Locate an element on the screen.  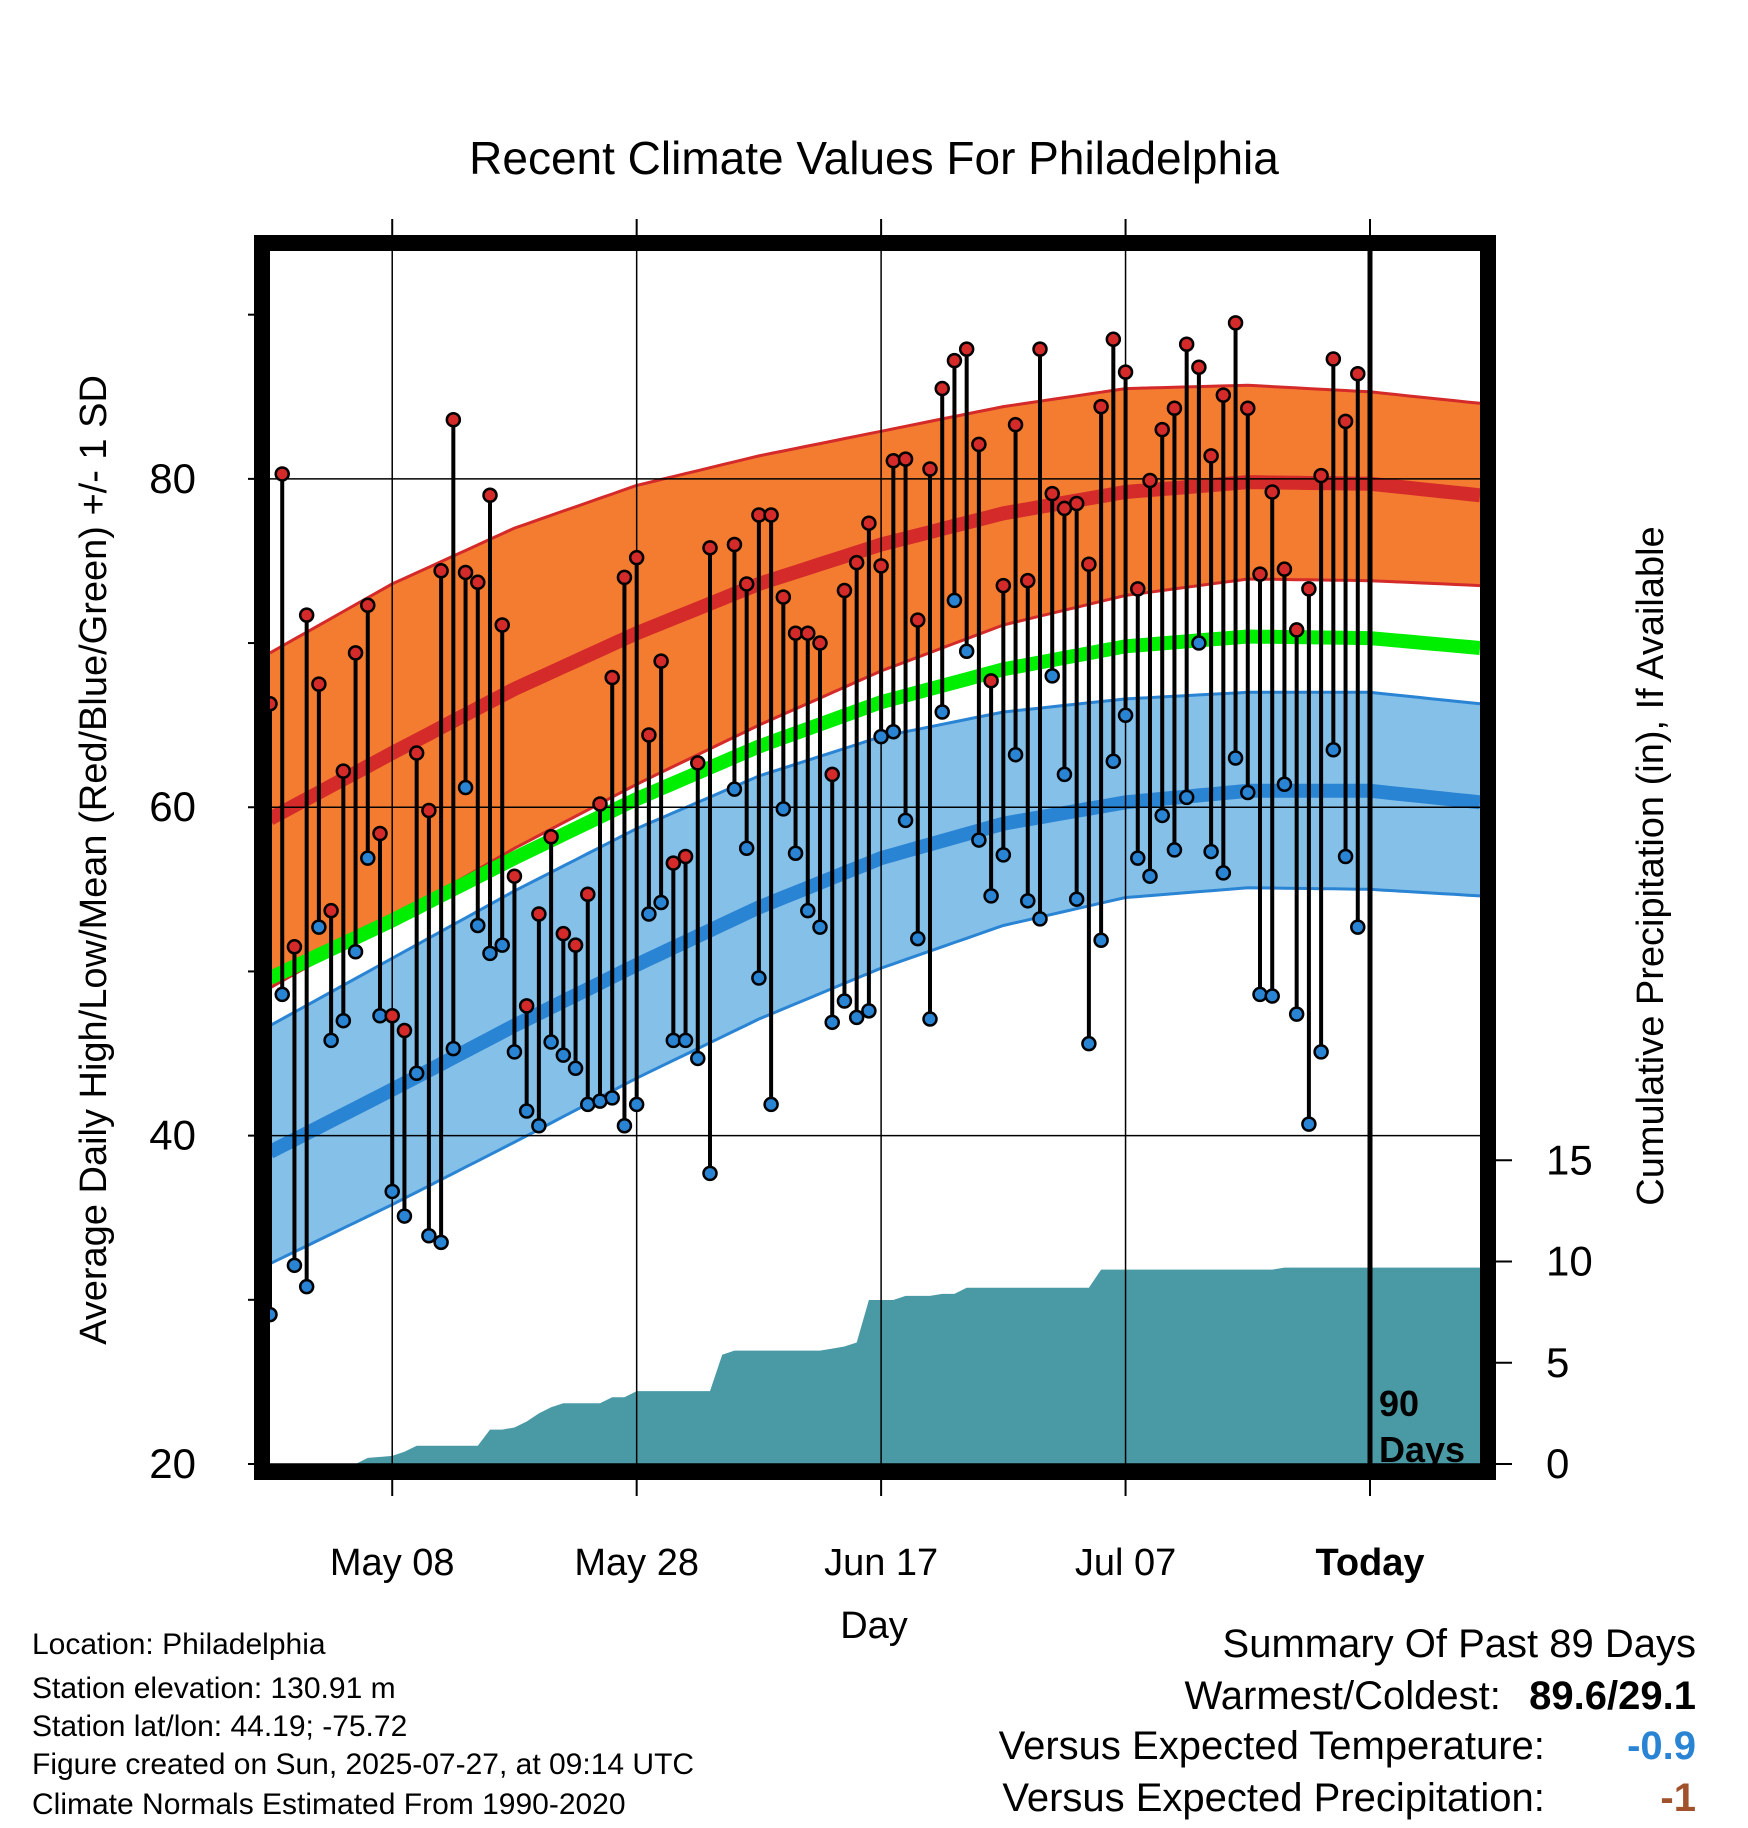
high-normal-line is located at coordinates (873, 650).